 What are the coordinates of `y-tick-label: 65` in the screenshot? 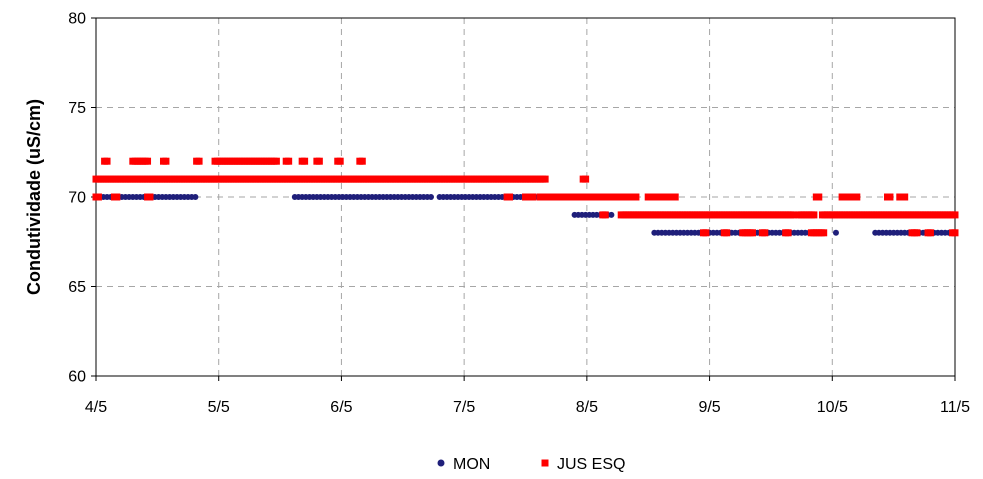 It's located at (77, 287).